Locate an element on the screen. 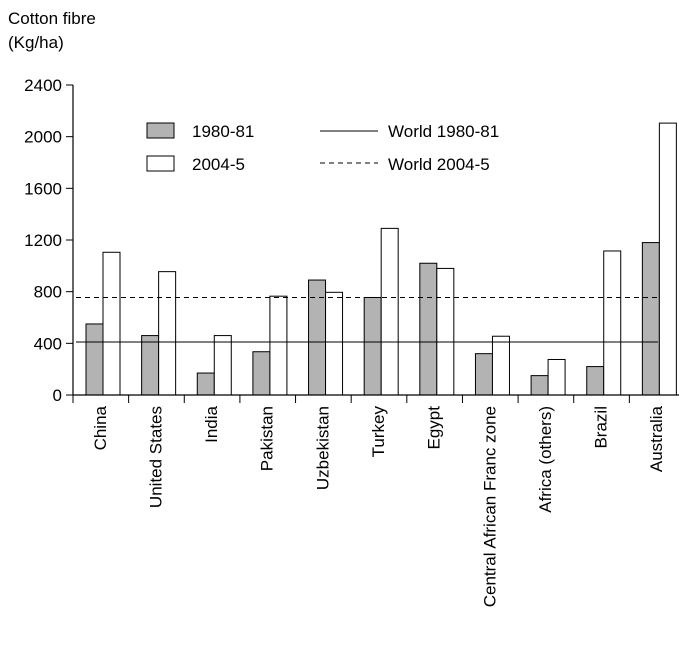  reference-lines-group is located at coordinates (367, 319).